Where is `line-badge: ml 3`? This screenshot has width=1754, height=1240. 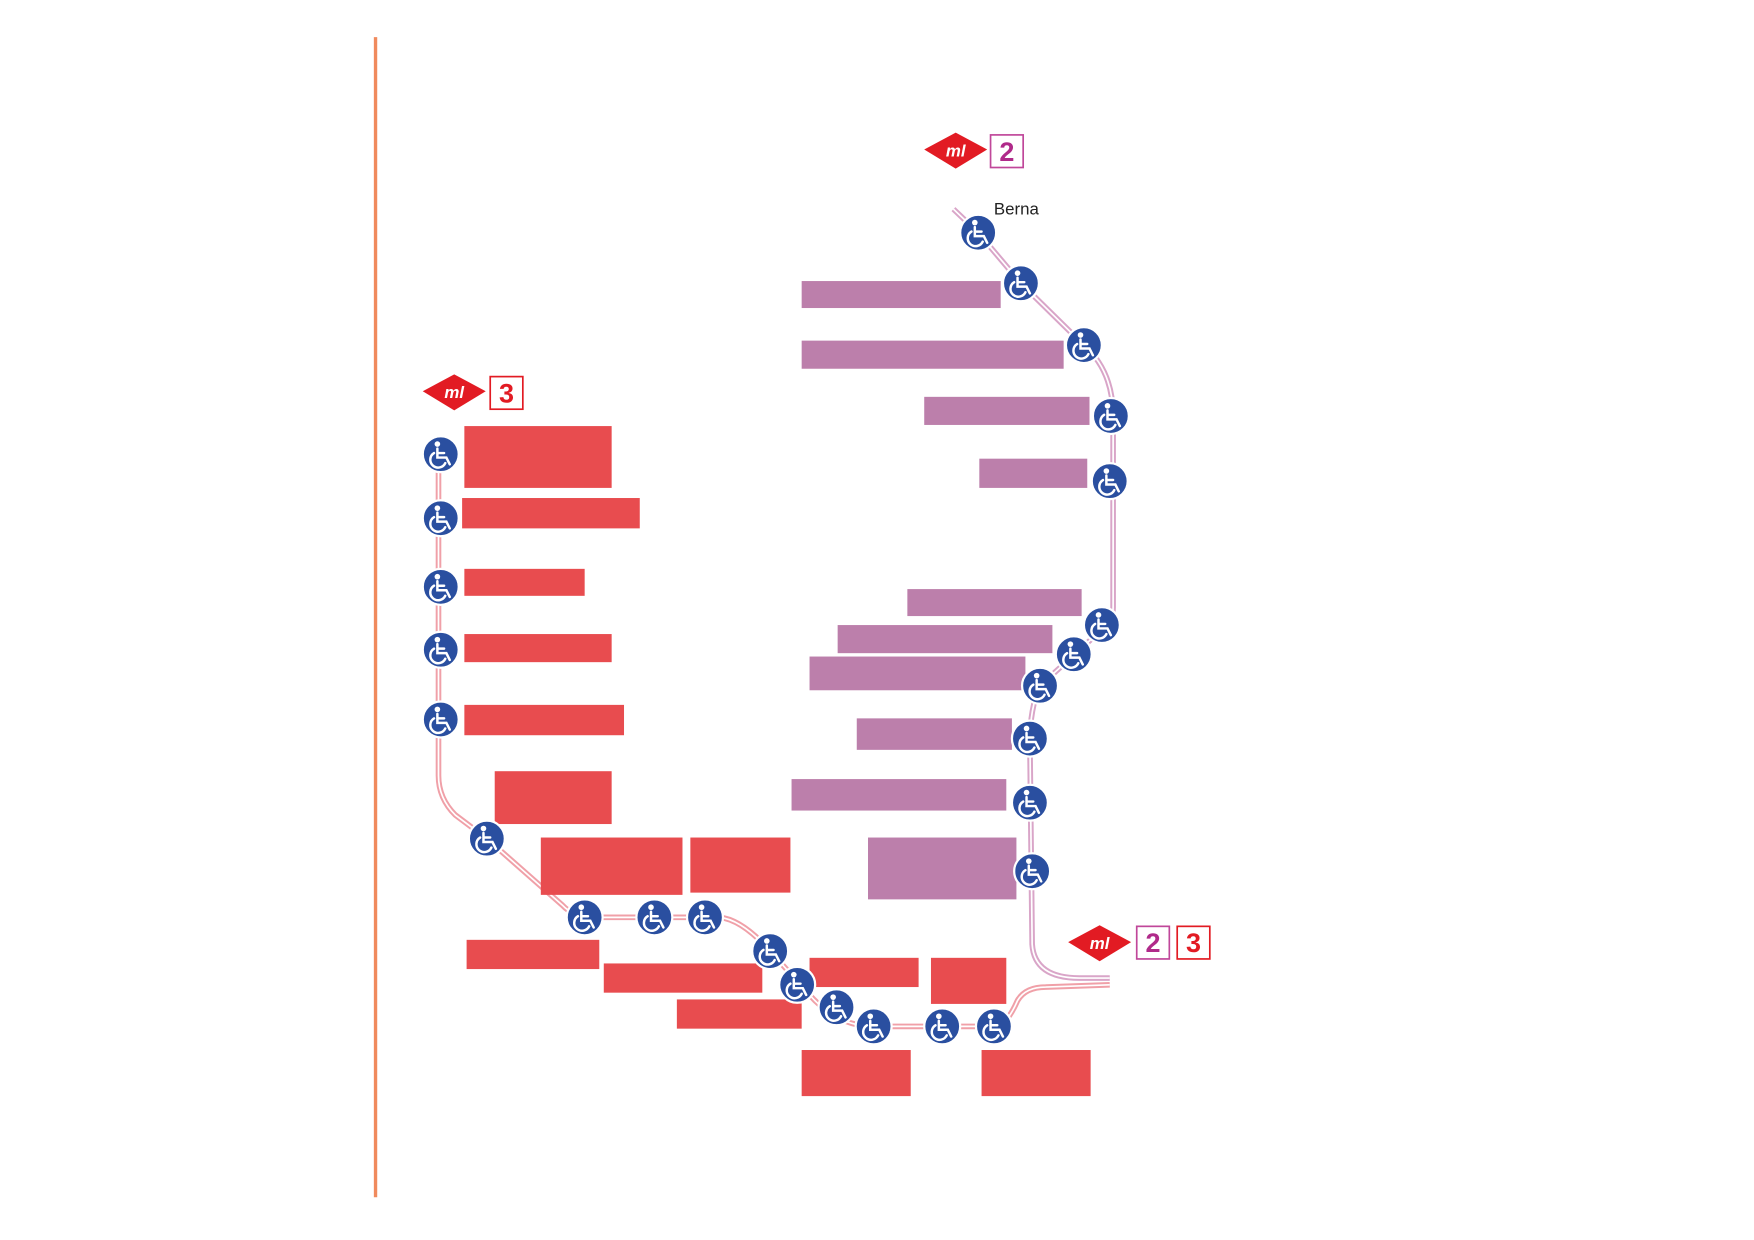
line-badge: ml 3 is located at coordinates (473, 392).